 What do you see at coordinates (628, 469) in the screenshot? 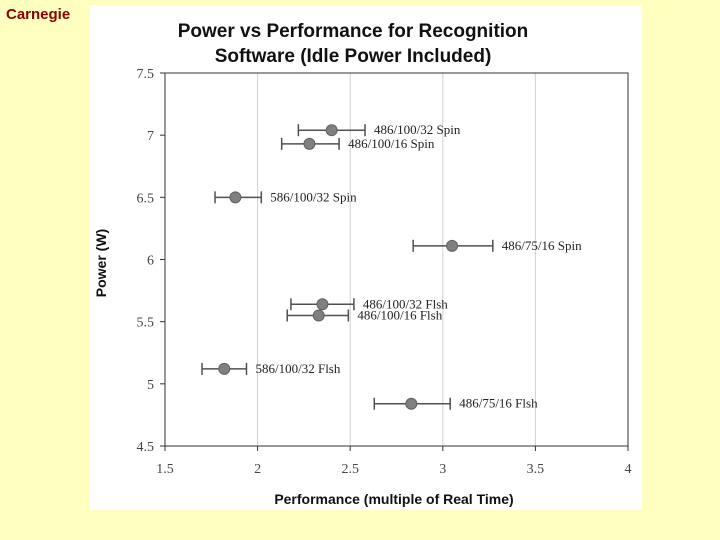
I see `x-tick-label-5: 4` at bounding box center [628, 469].